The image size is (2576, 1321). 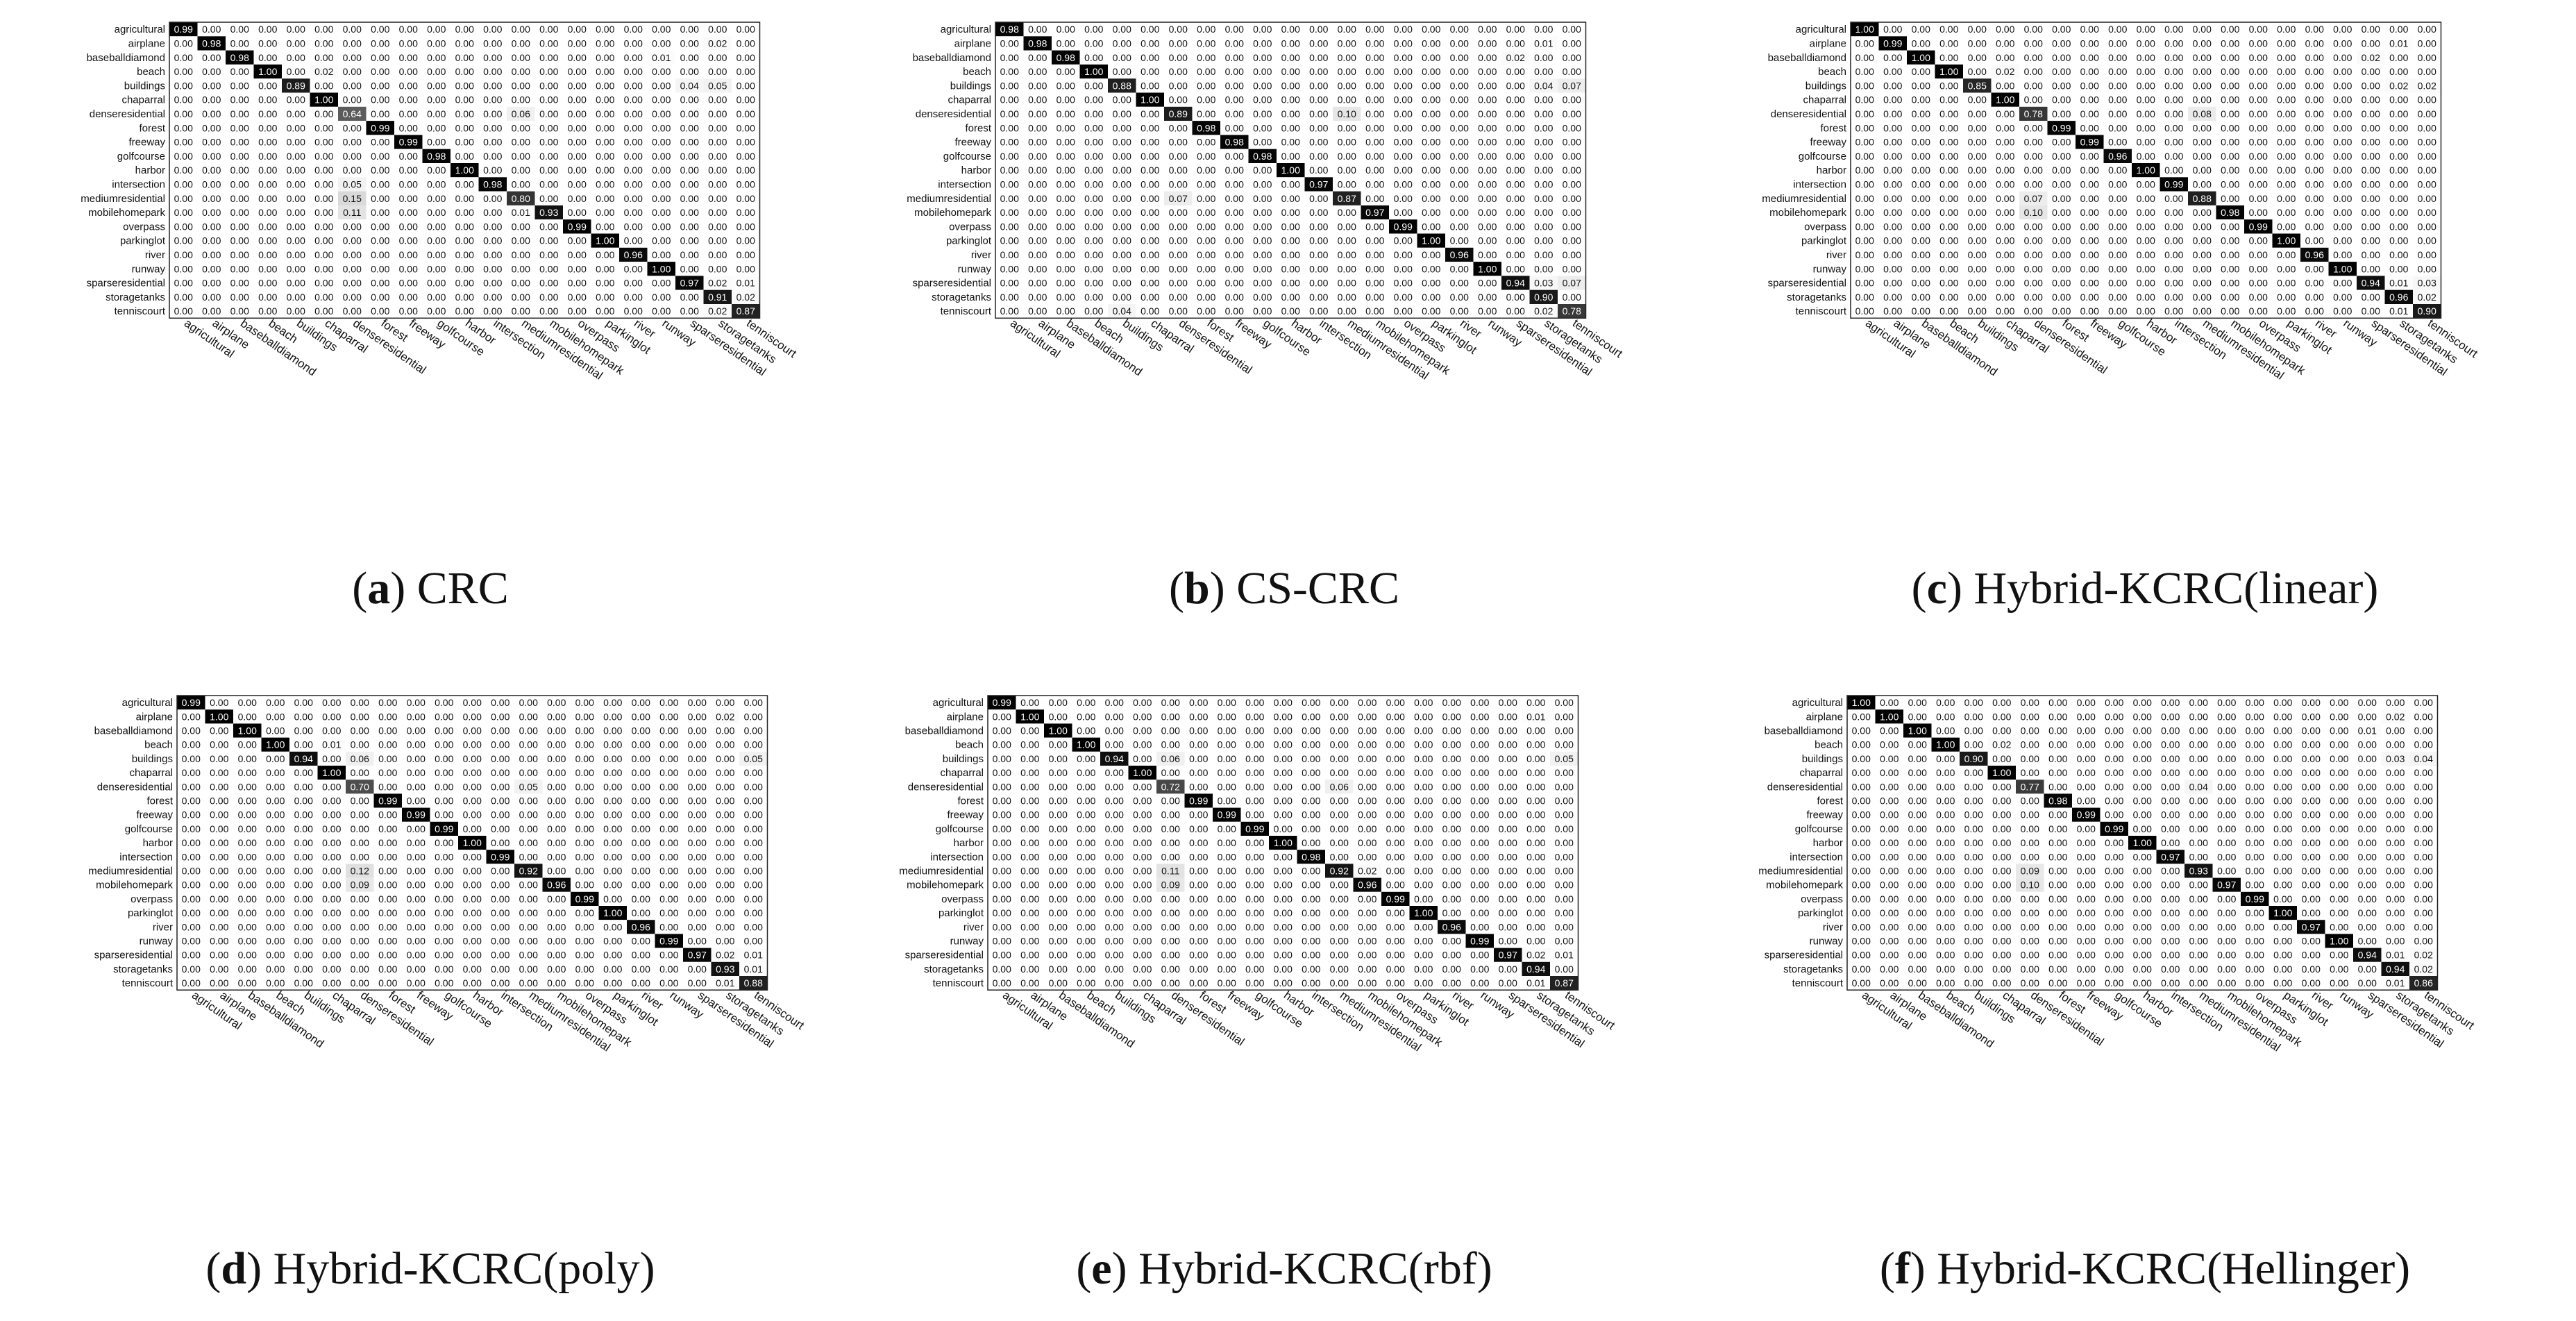 I want to click on row-tick-label: river, so click(x=163, y=927).